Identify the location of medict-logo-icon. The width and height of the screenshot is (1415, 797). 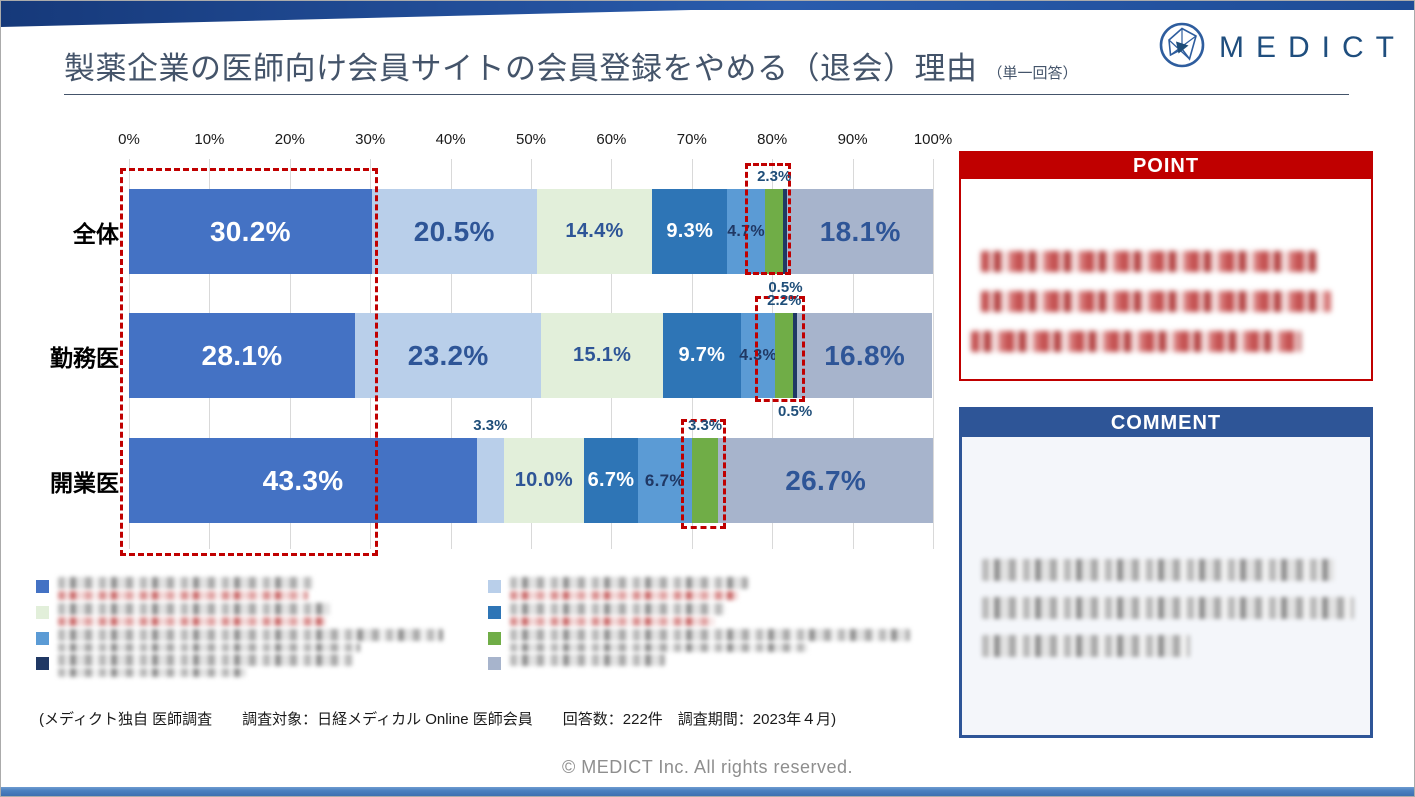
(1182, 47).